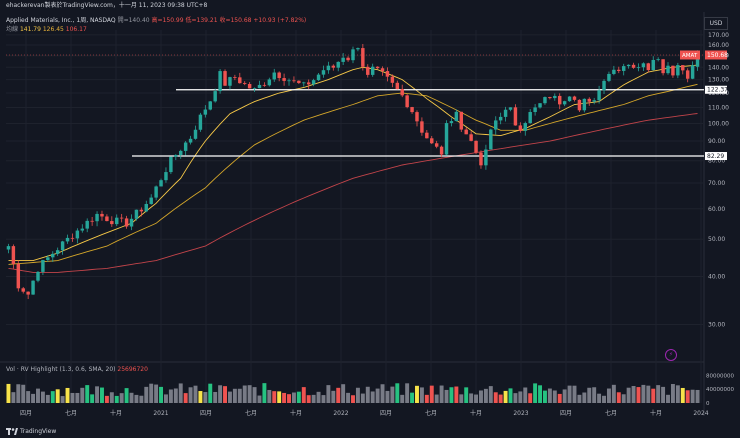 Image resolution: width=740 pixels, height=438 pixels. What do you see at coordinates (26, 413) in the screenshot?
I see `time-tick-label: 四月` at bounding box center [26, 413].